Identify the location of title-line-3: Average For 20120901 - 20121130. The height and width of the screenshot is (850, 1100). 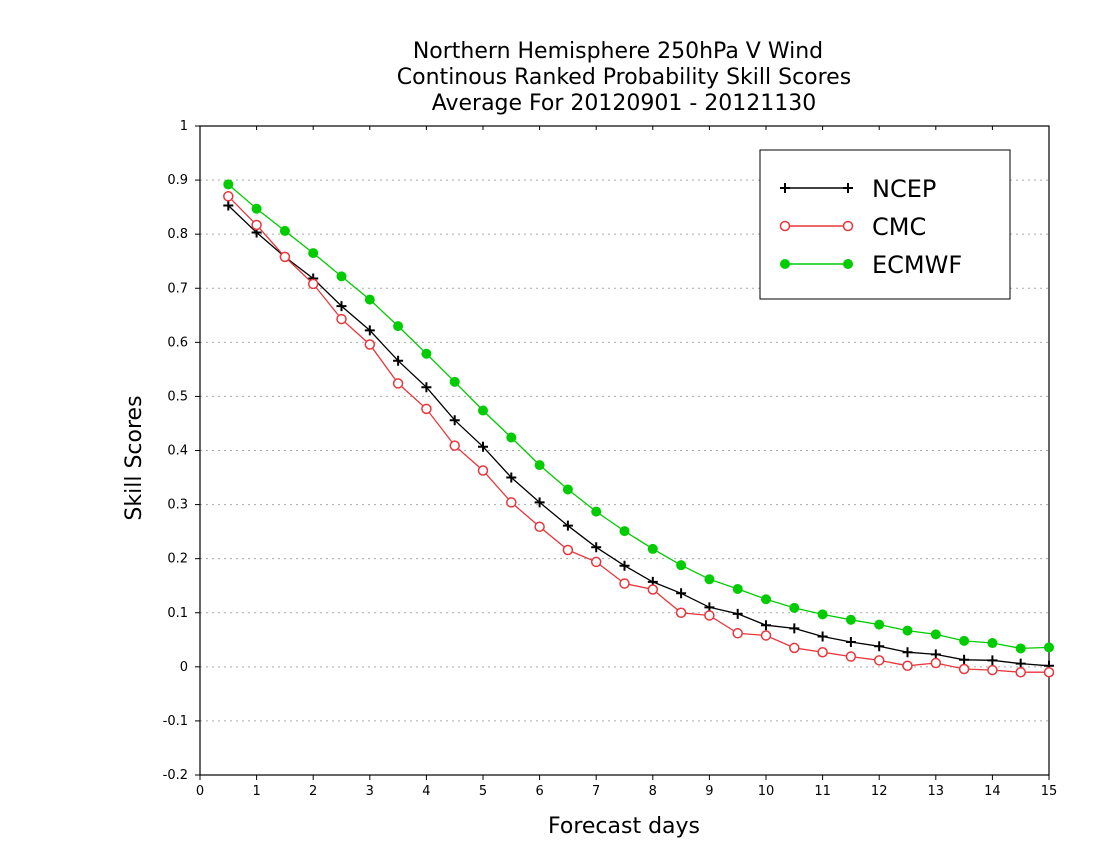
(624, 103).